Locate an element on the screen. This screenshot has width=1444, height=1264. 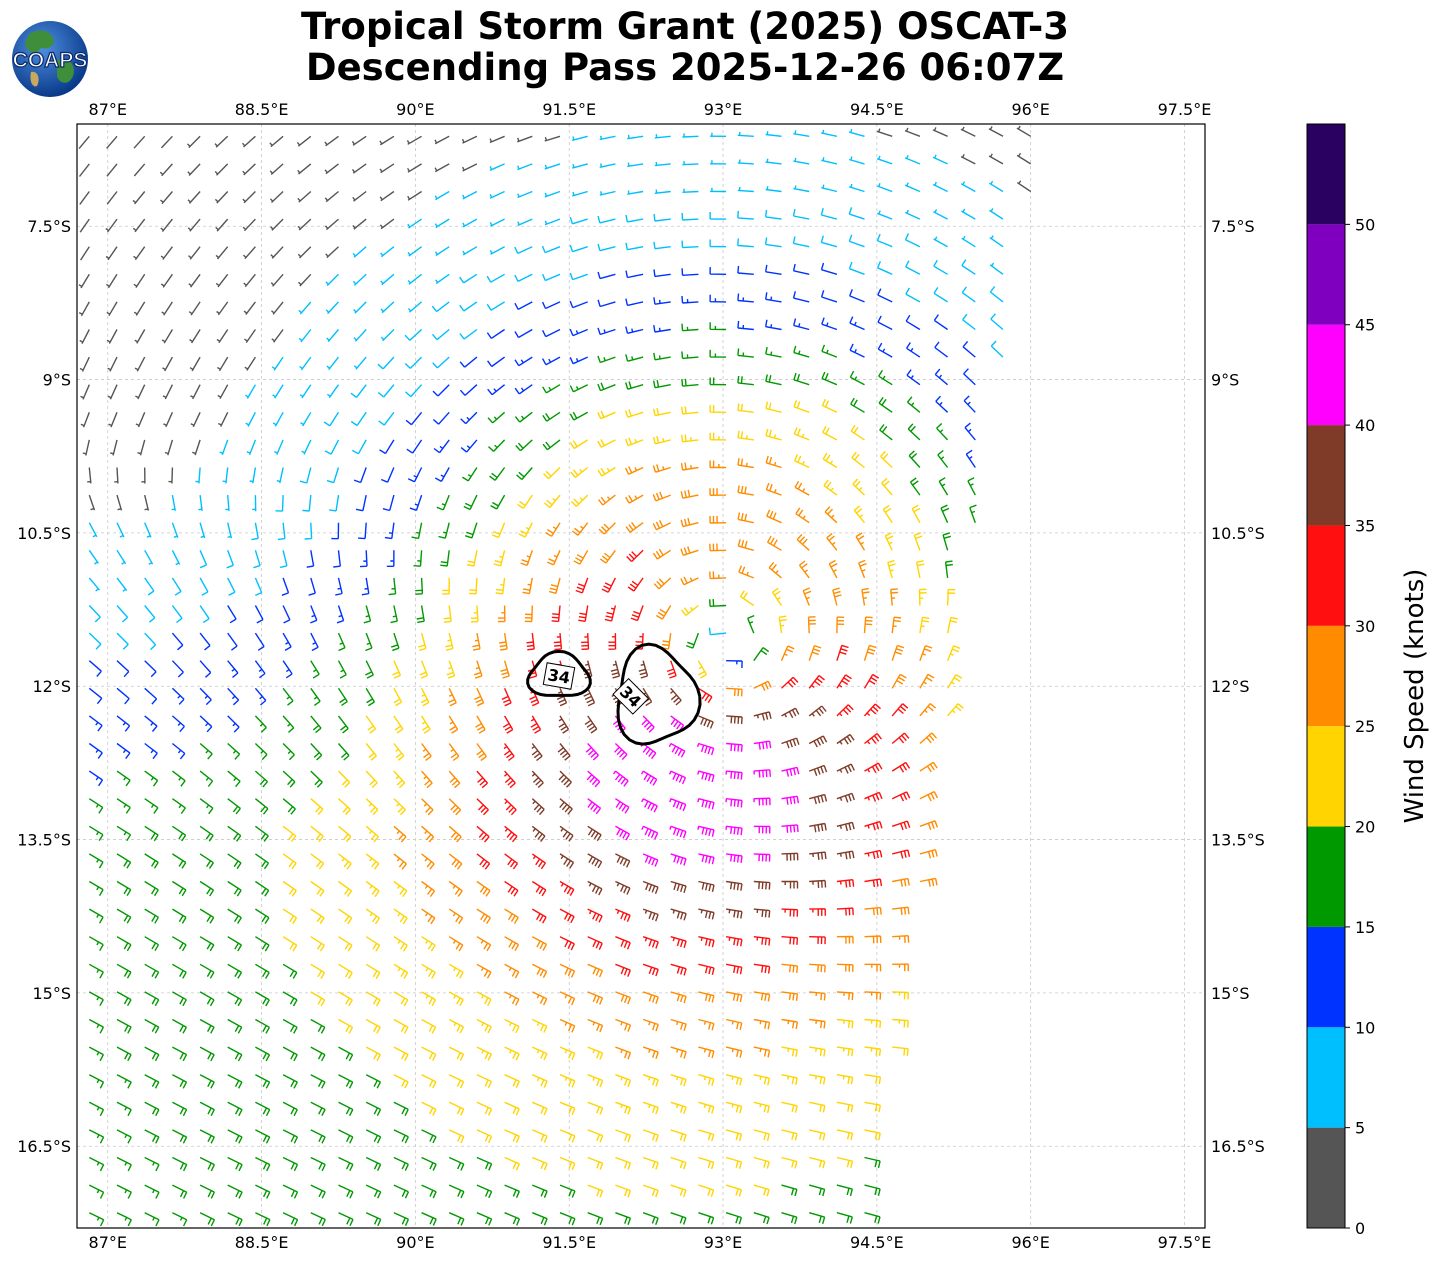
lat-tick-label-left: 13.5°S is located at coordinates (44, 840).